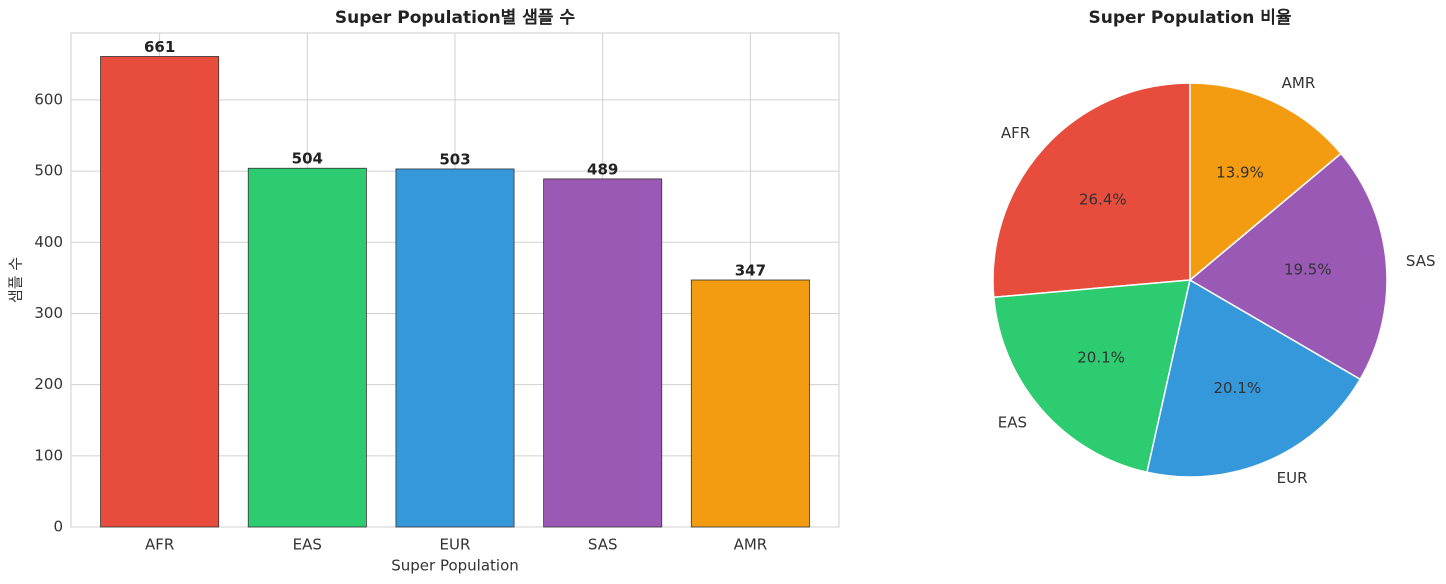 The height and width of the screenshot is (584, 1446). I want to click on x-axis-label: Super Population, so click(455, 566).